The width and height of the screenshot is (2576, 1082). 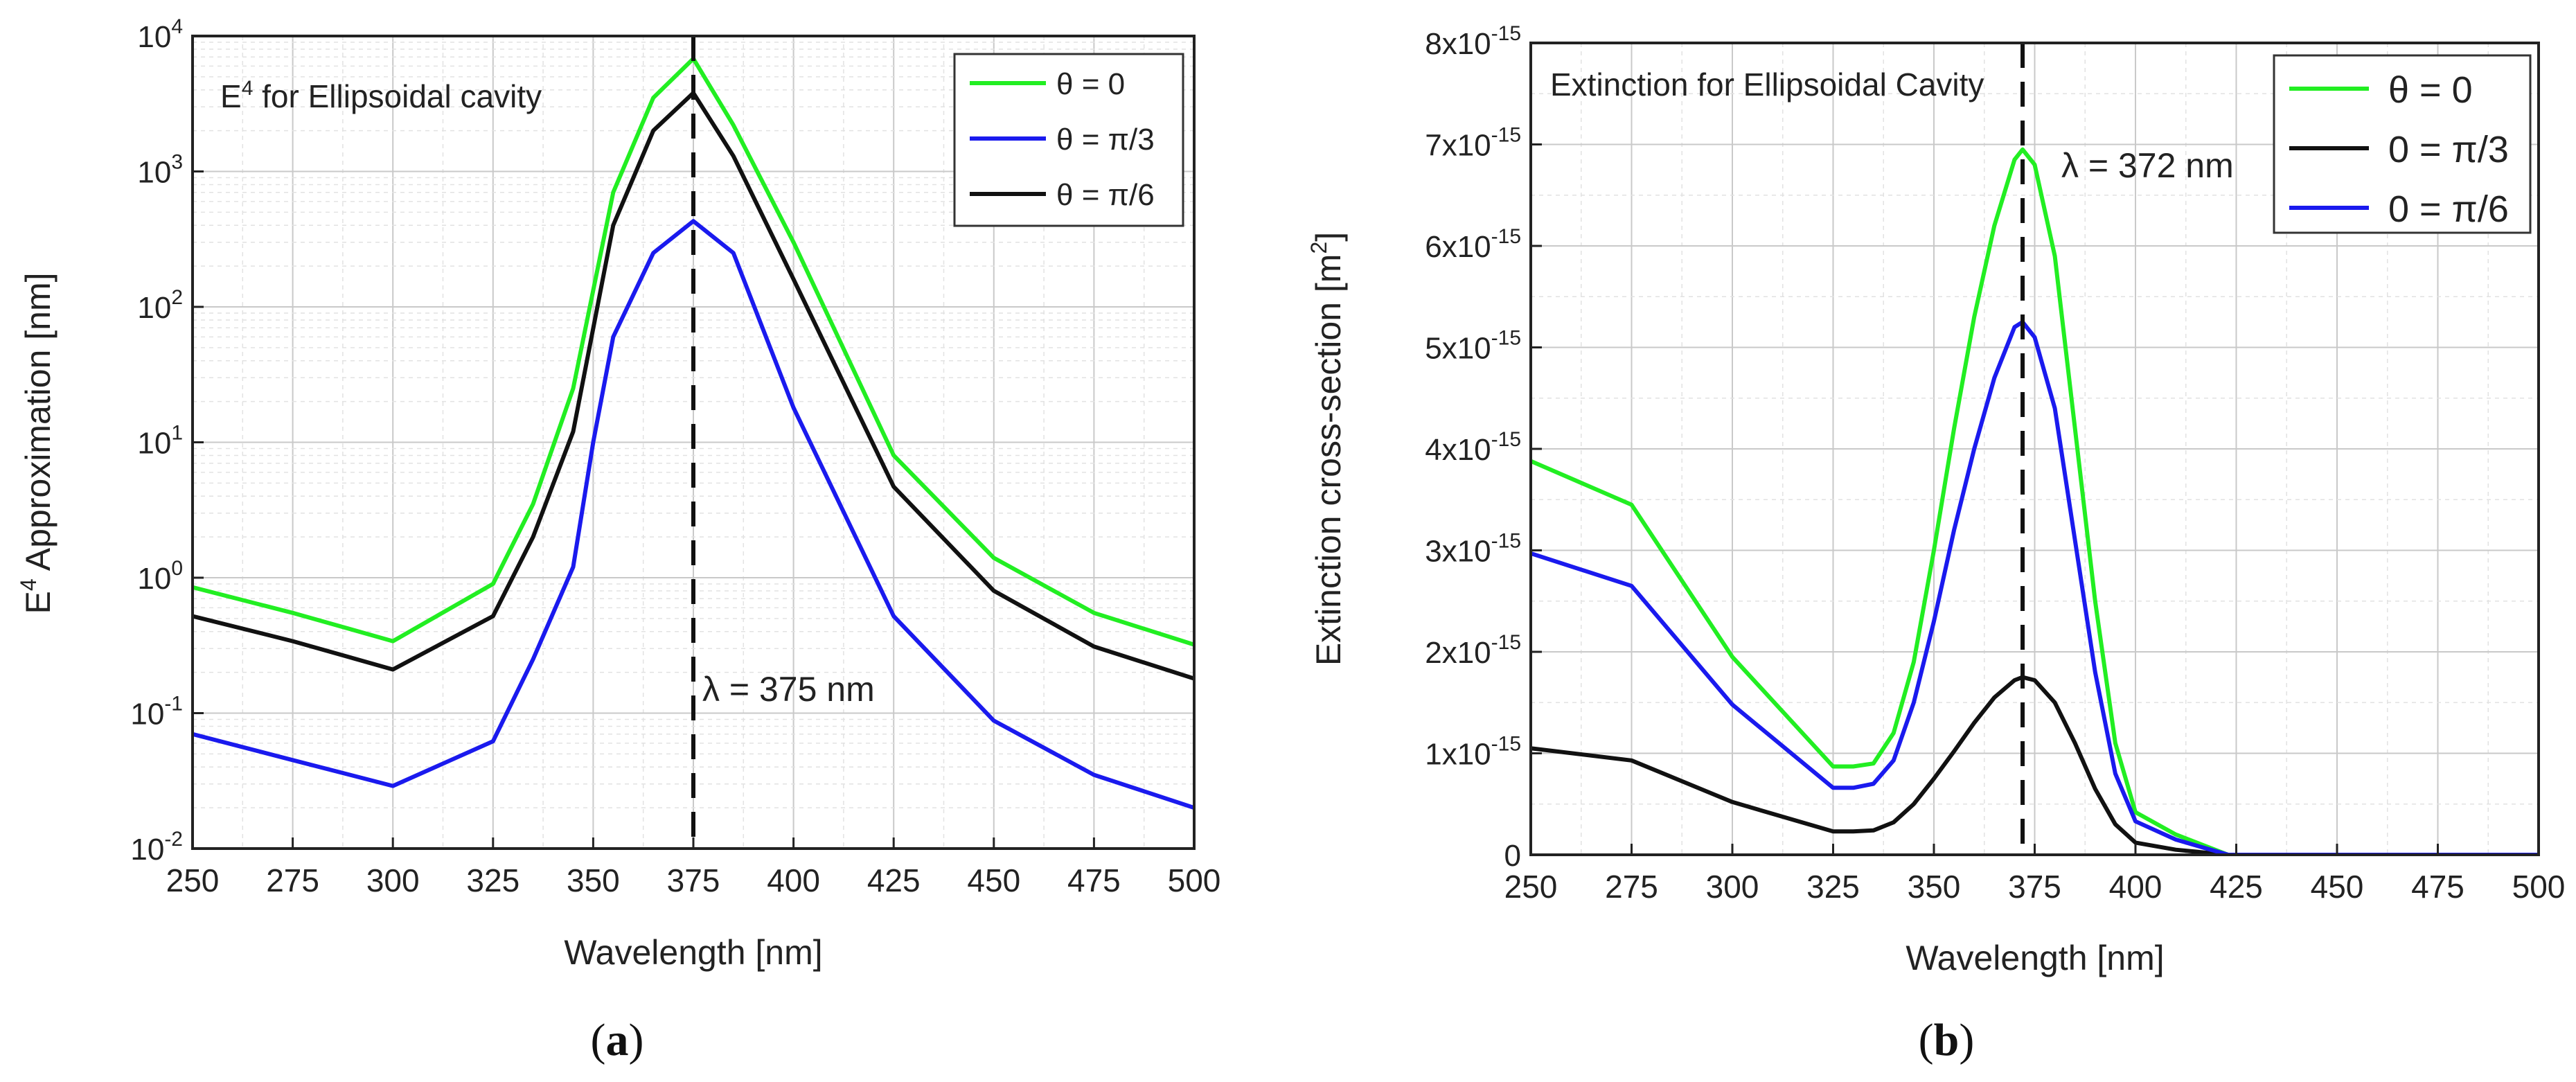 What do you see at coordinates (1473, 42) in the screenshot?
I see `y-tick-label-b: 8x10⁻¹⁵` at bounding box center [1473, 42].